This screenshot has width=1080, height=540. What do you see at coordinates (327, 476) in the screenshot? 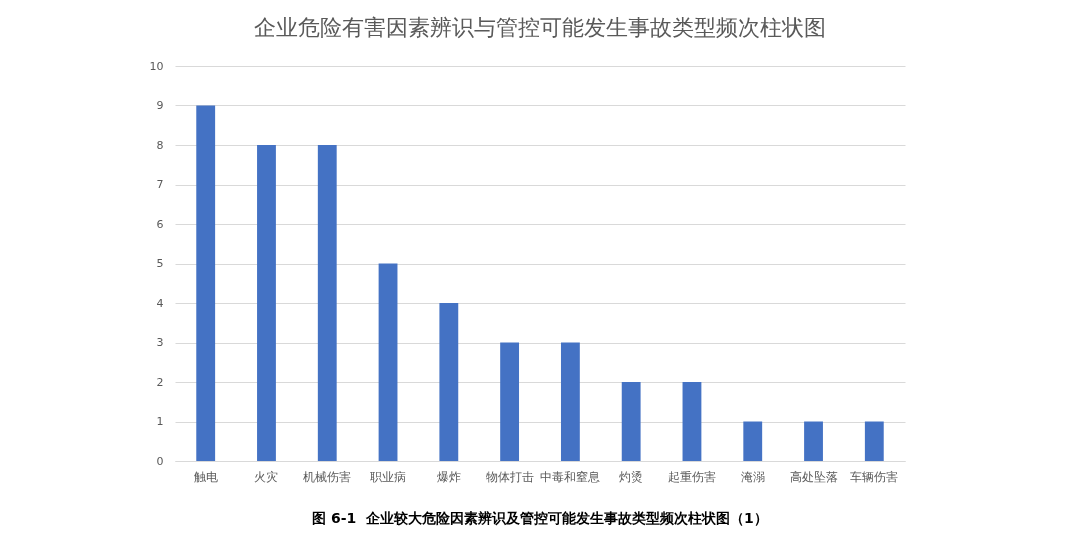
I see `x-tick-label: 机械伤害` at bounding box center [327, 476].